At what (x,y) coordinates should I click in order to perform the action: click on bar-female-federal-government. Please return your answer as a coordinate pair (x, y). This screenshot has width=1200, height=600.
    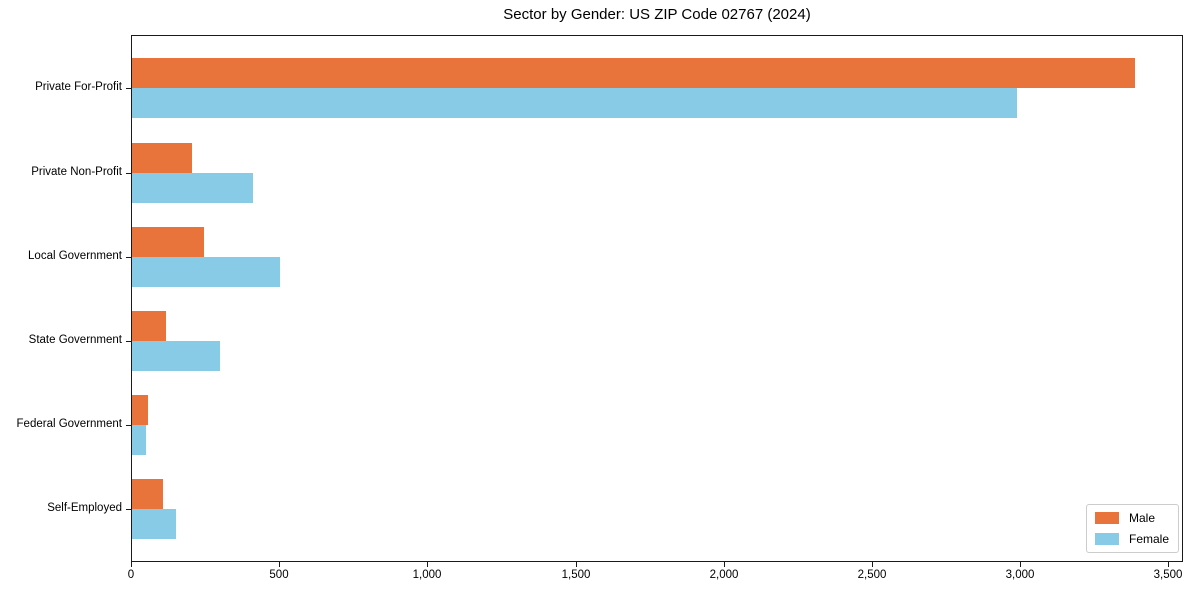
    Looking at the image, I should click on (139, 440).